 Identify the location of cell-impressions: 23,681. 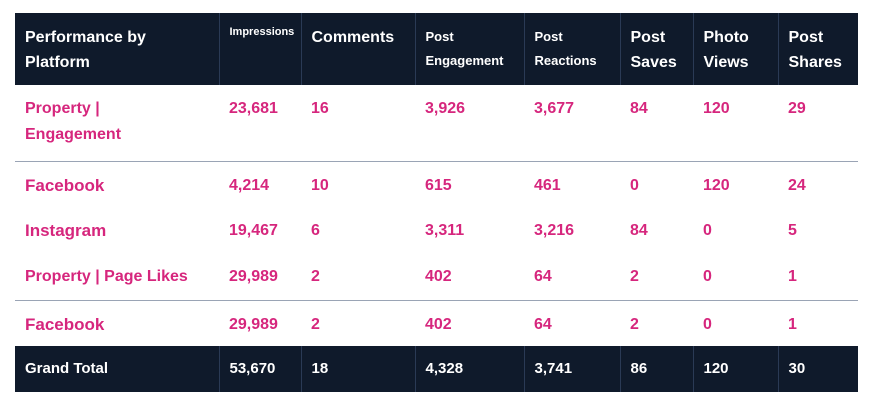
(260, 123).